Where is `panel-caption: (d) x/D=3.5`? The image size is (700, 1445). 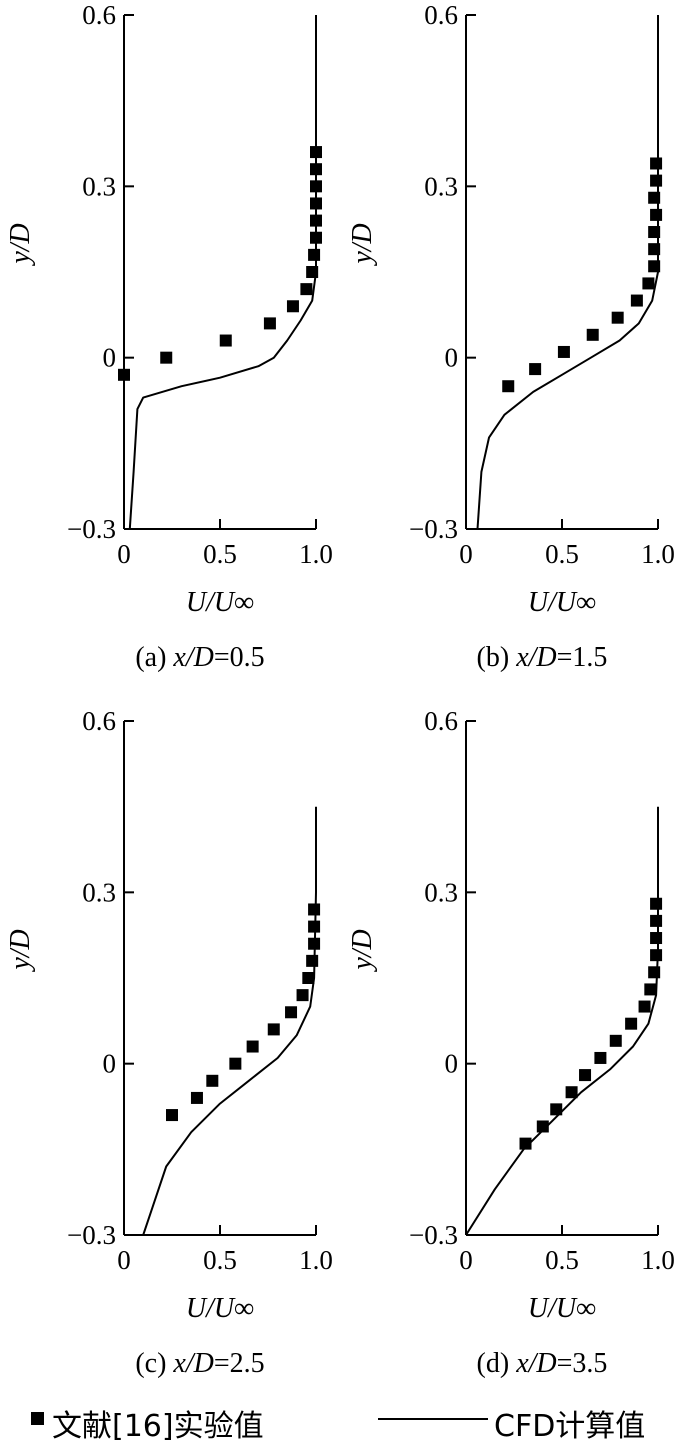
panel-caption: (d) x/D=3.5 is located at coordinates (542, 1363).